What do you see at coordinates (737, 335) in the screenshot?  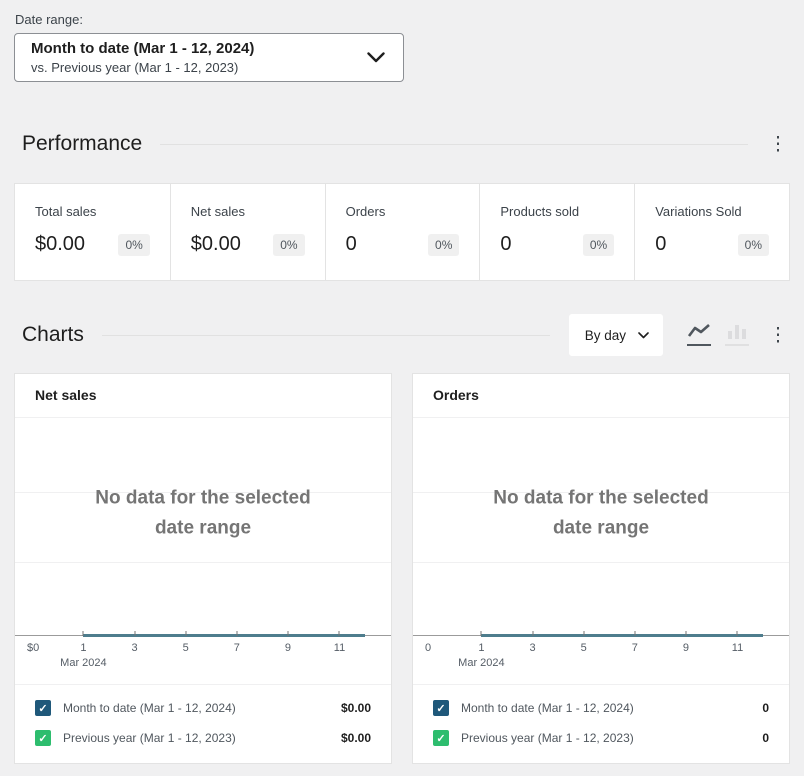 I see `bar-chart-icon` at bounding box center [737, 335].